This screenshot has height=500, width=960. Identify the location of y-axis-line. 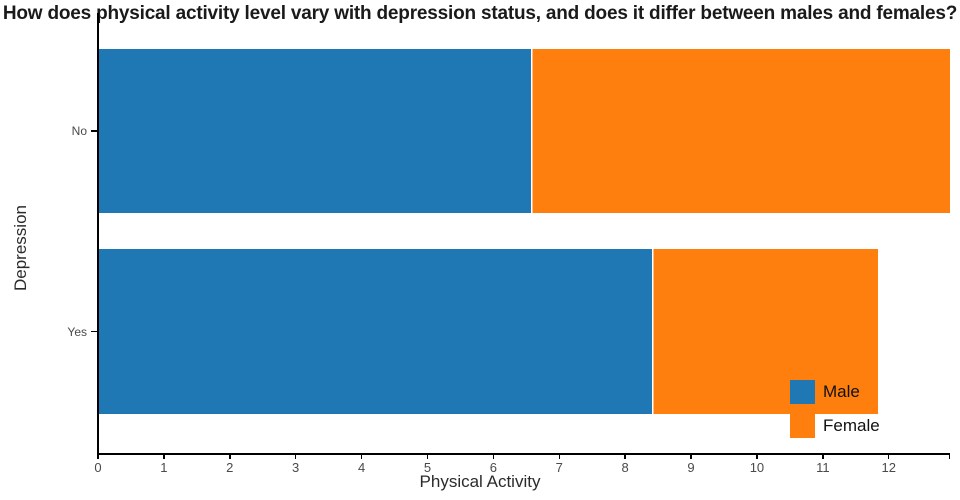
(98, 233).